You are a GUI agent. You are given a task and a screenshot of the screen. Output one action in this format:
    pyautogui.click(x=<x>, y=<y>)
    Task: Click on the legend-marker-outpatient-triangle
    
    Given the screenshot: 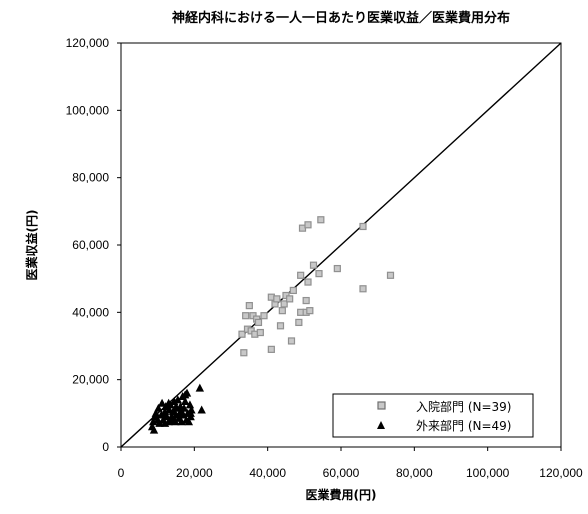 What is the action you would take?
    pyautogui.click(x=381, y=425)
    